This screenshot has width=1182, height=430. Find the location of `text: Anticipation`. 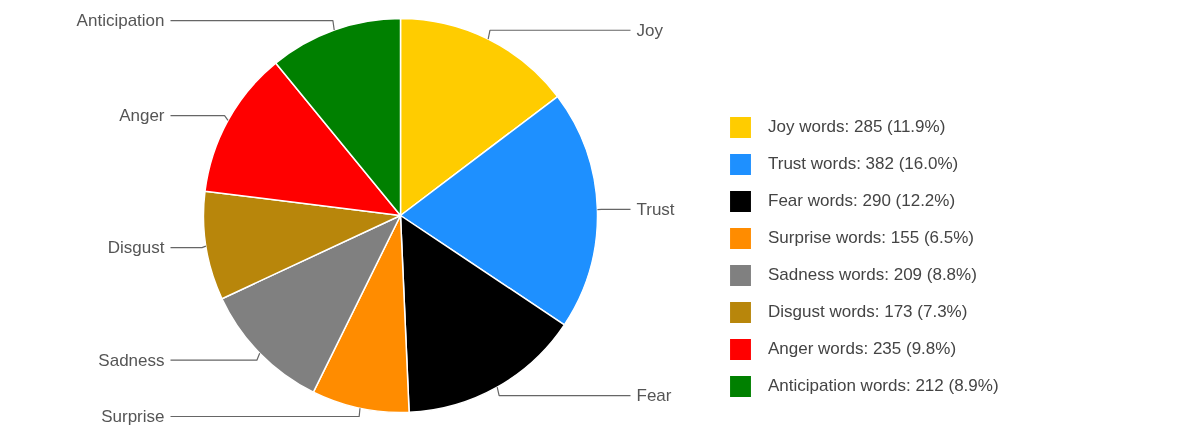

text: Anticipation is located at coordinates (120, 21).